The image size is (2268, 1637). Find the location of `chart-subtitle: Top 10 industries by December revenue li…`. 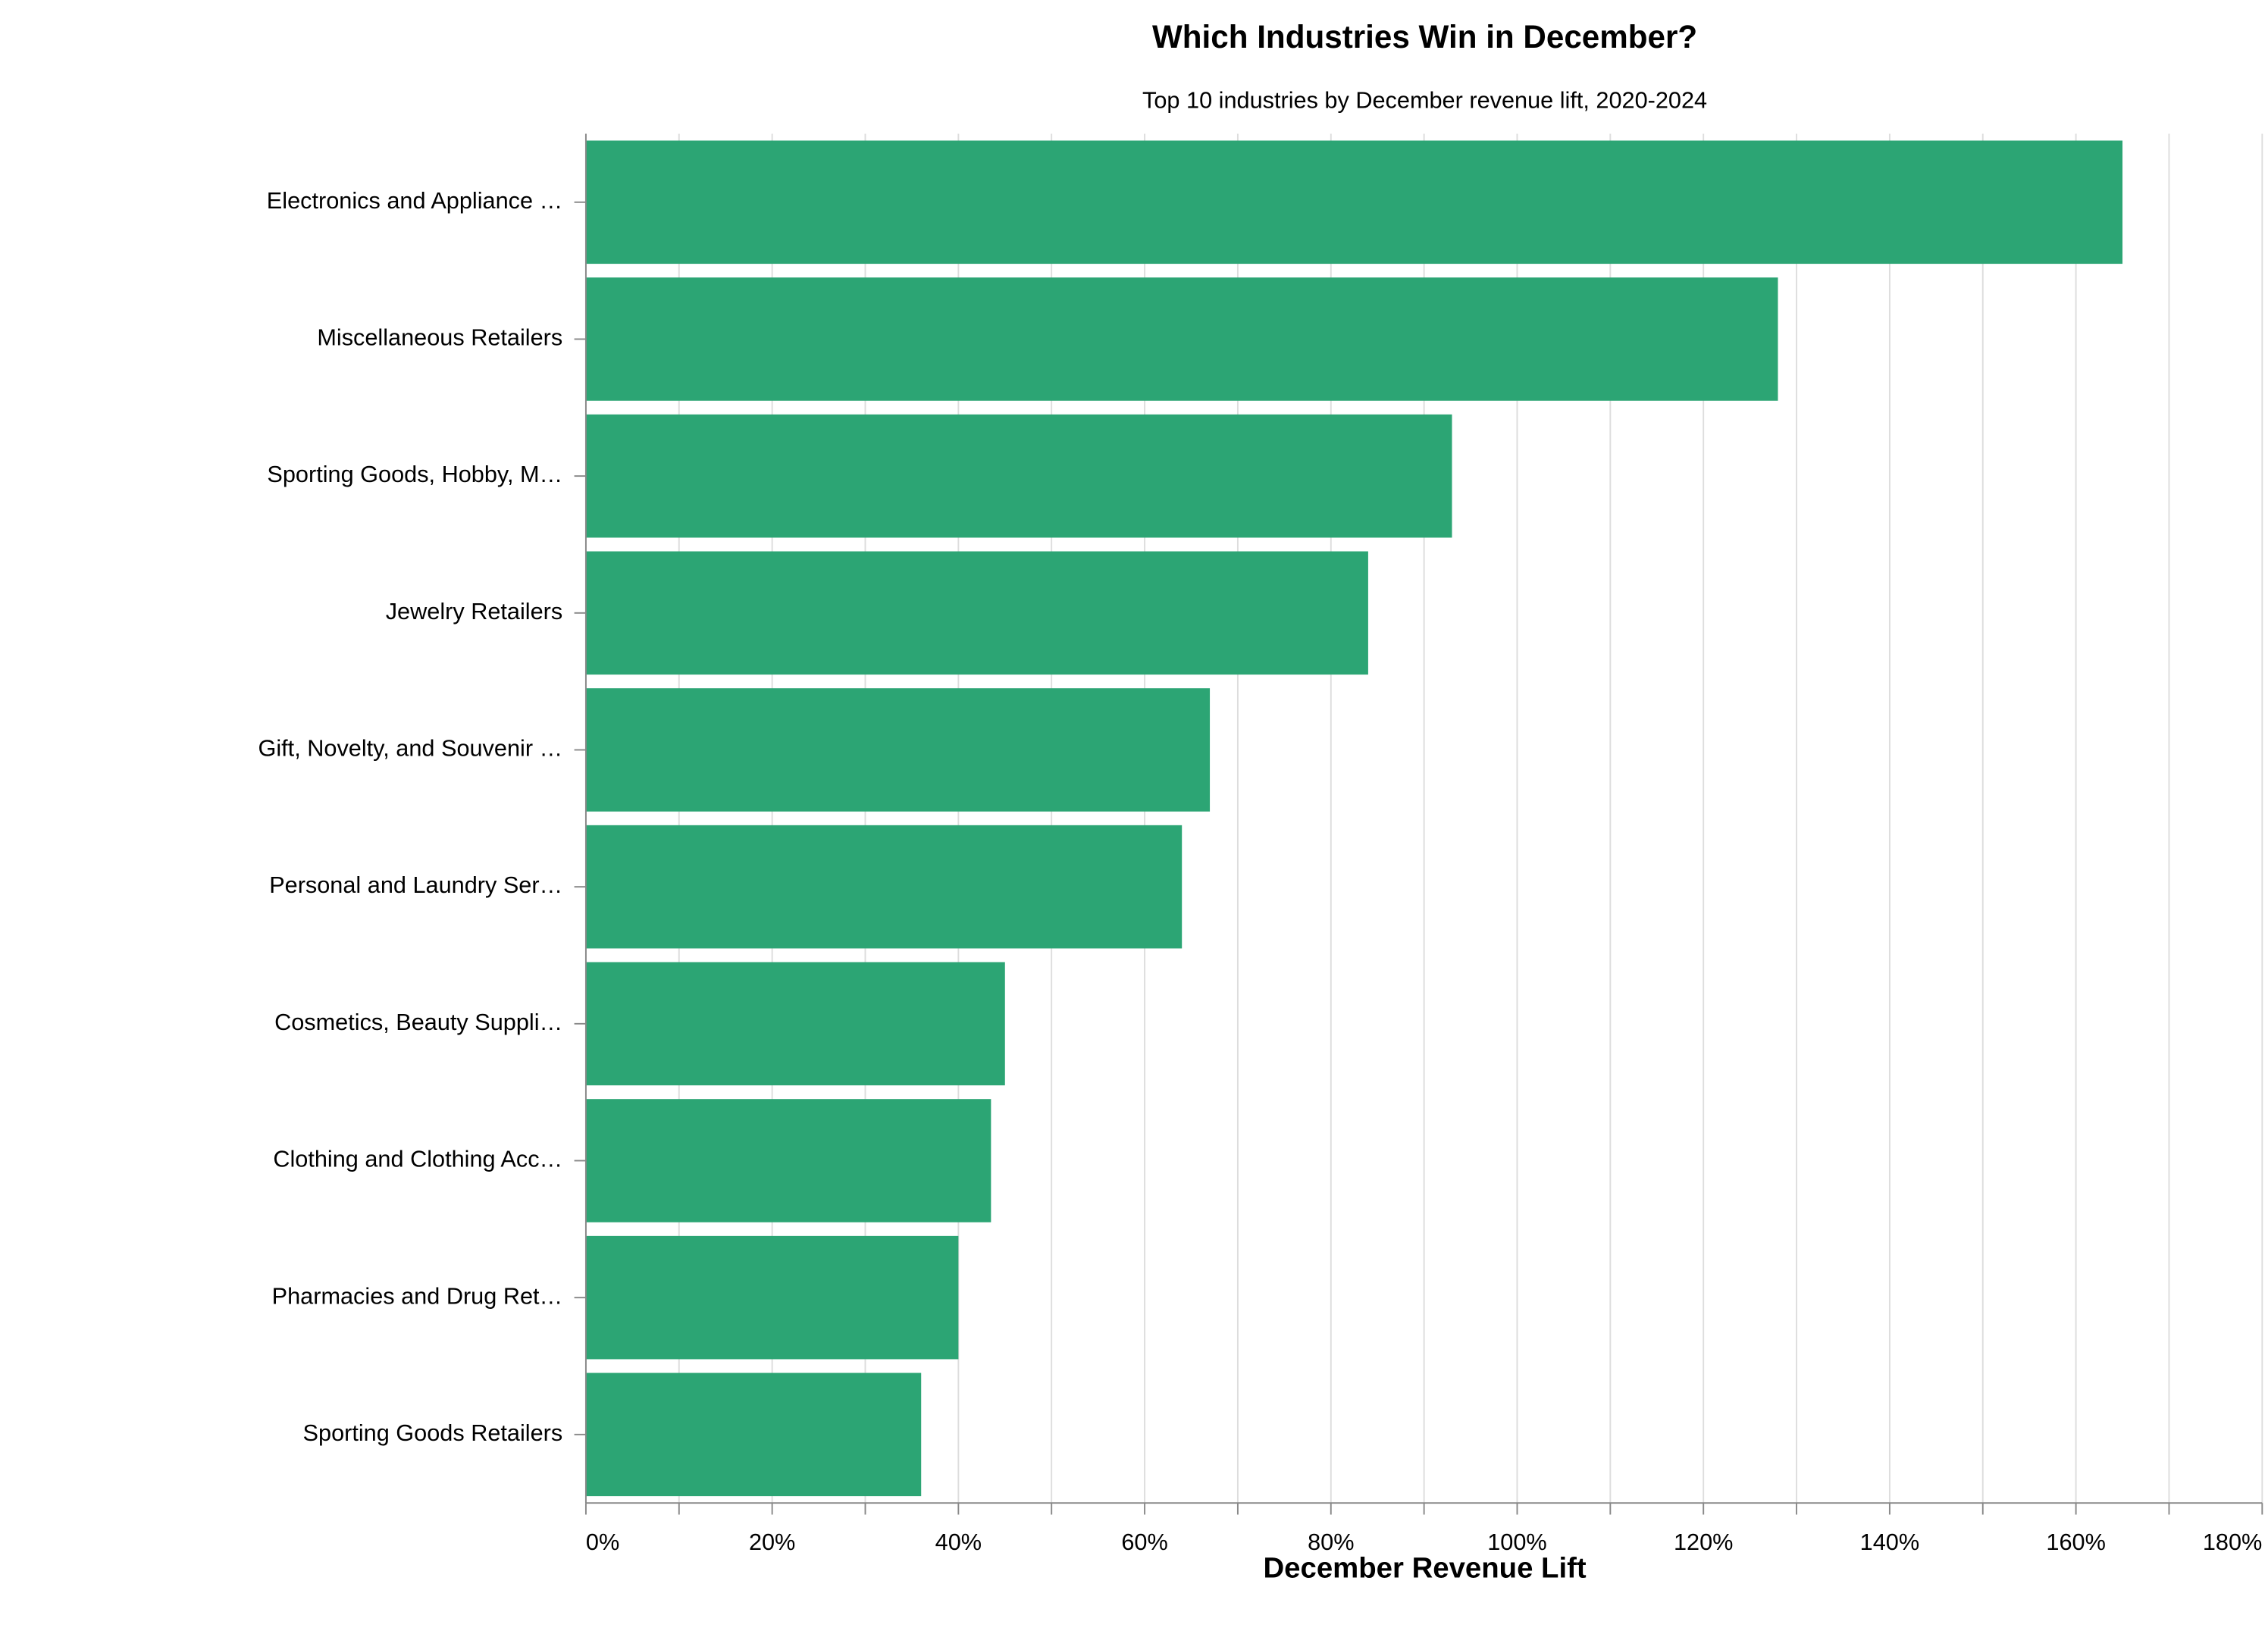

chart-subtitle: Top 10 industries by December revenue li… is located at coordinates (1424, 100).